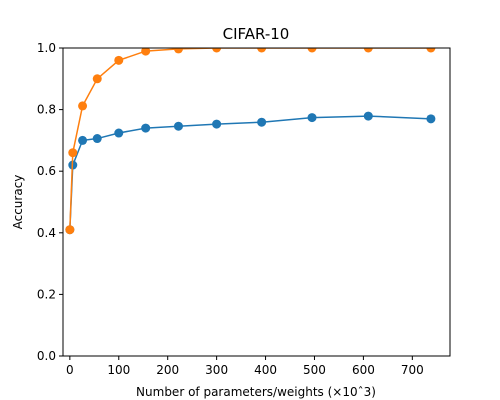 This screenshot has height=400, width=500. I want to click on y-tick-label: 0.2, so click(46, 294).